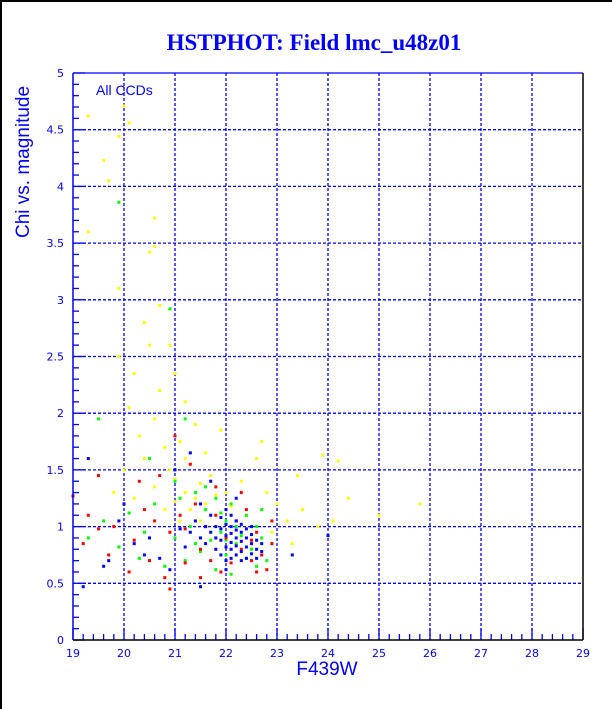 The width and height of the screenshot is (612, 709). What do you see at coordinates (60, 640) in the screenshot?
I see `y-tick-label: 0` at bounding box center [60, 640].